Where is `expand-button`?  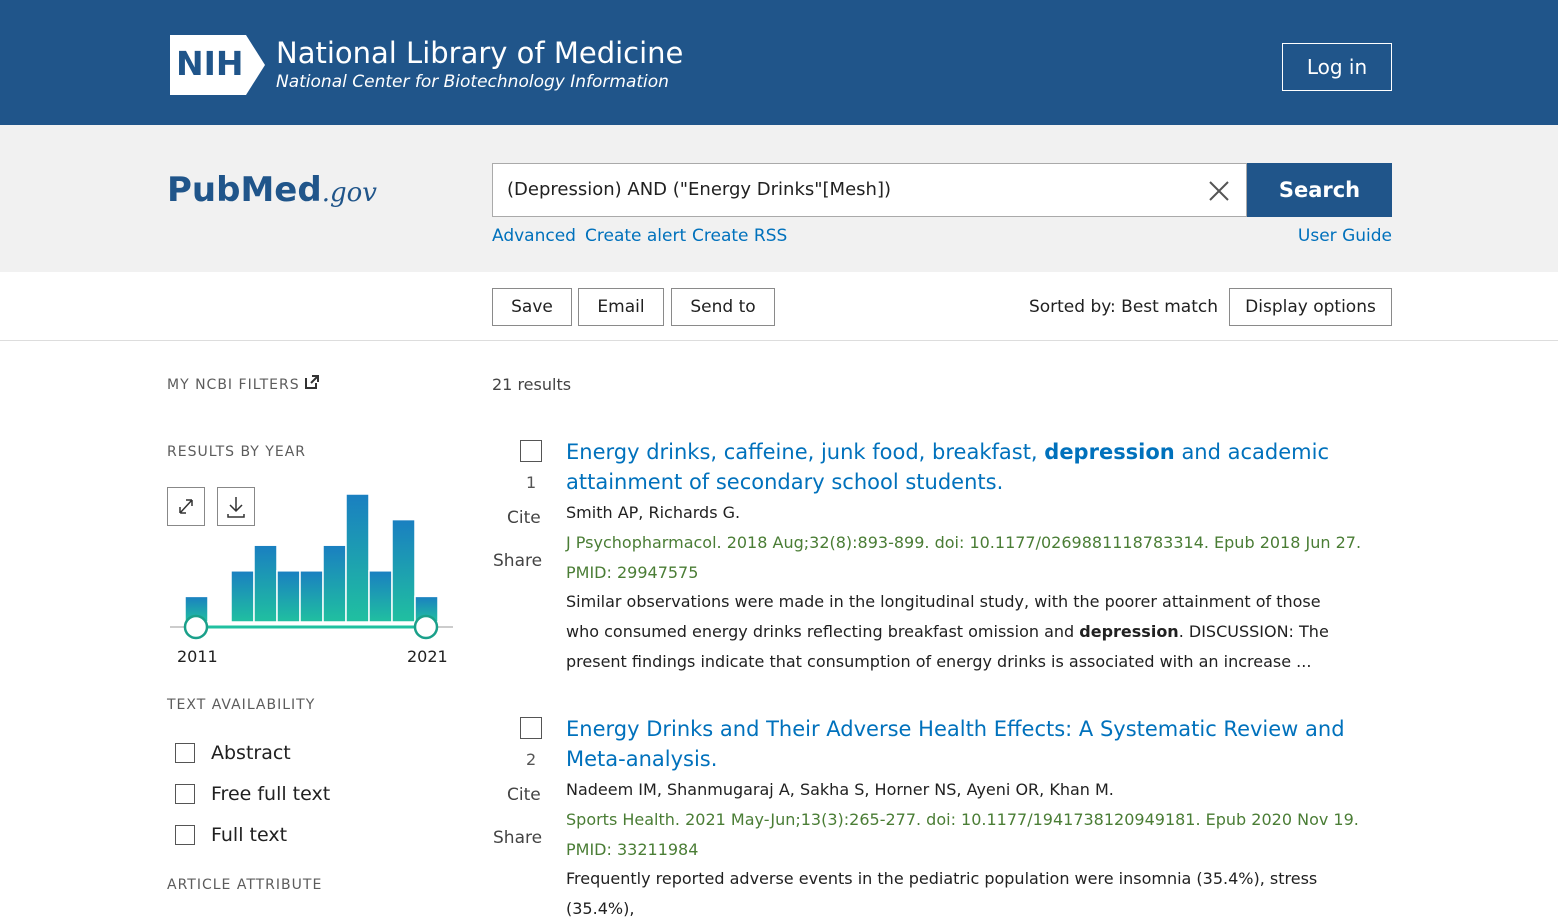 expand-button is located at coordinates (186, 506).